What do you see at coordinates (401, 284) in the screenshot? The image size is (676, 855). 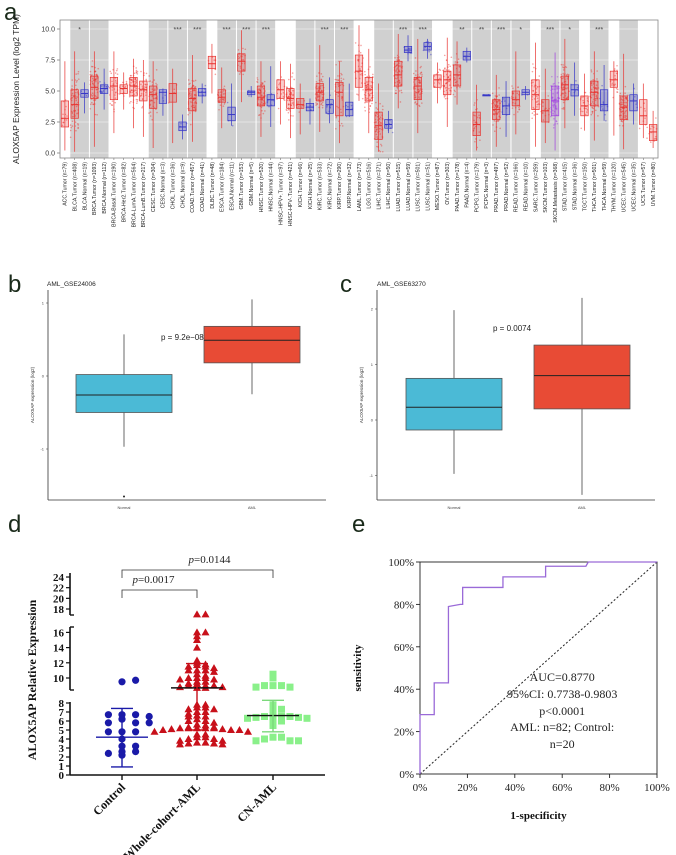 I see `chart-title: AML_GSE63270` at bounding box center [401, 284].